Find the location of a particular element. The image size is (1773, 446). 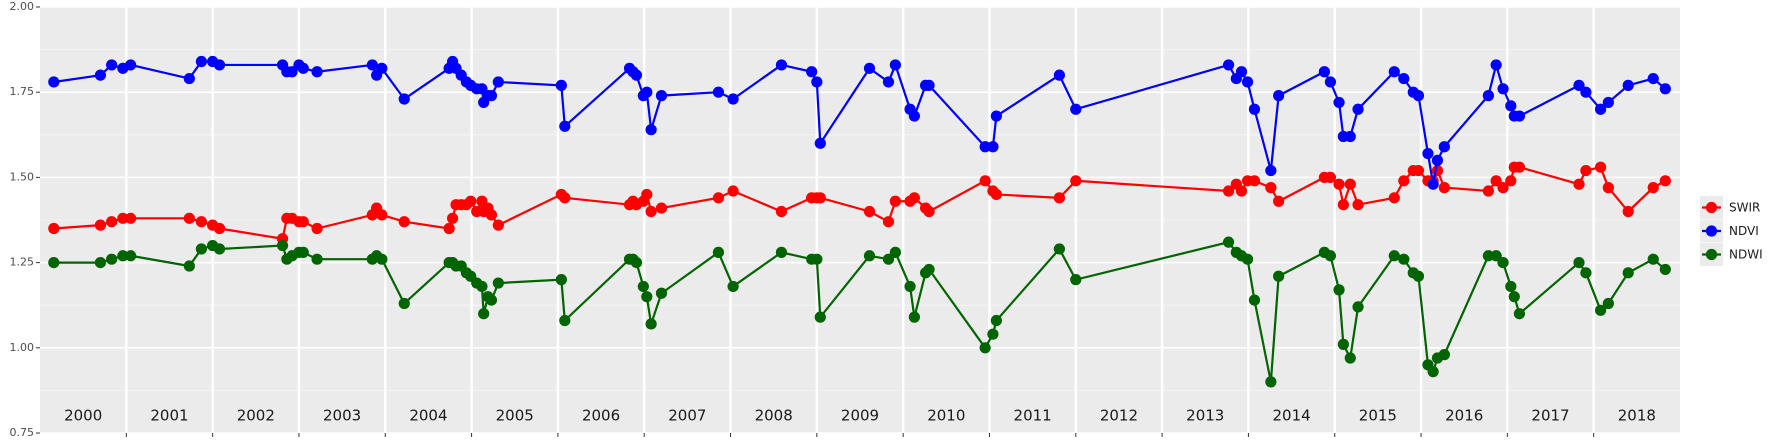

year-label: 2014 is located at coordinates (1291, 416).